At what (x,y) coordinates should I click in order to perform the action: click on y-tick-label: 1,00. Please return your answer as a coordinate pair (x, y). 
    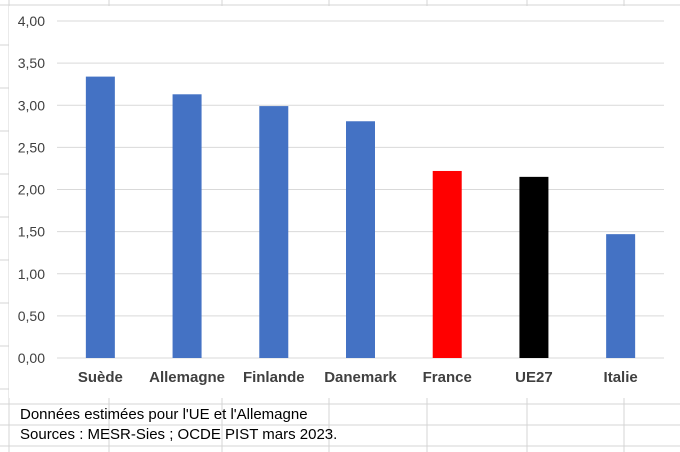
    Looking at the image, I should click on (31, 274).